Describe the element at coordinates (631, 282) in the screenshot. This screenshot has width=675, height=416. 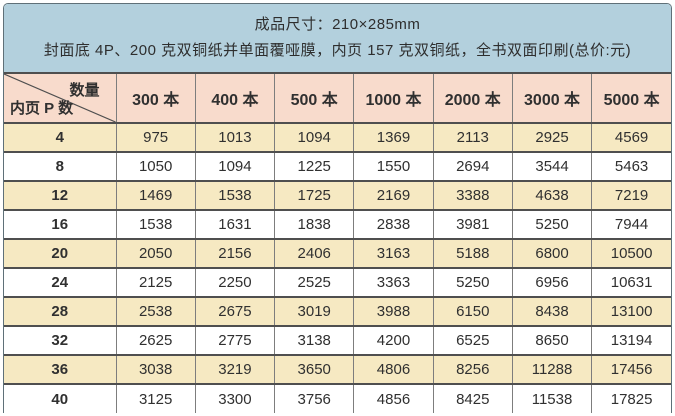
I see `price-cell: 10631` at that location.